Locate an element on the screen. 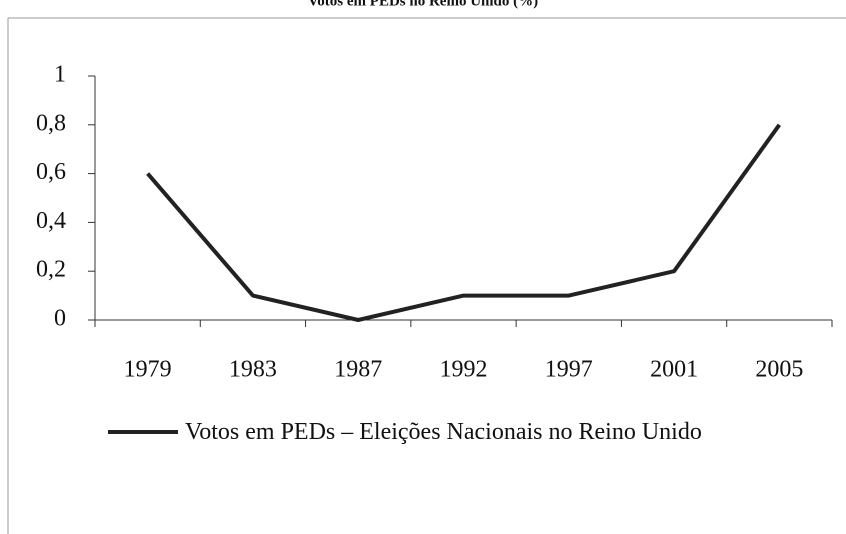  y-tick-label: 0,4 is located at coordinates (51, 221).